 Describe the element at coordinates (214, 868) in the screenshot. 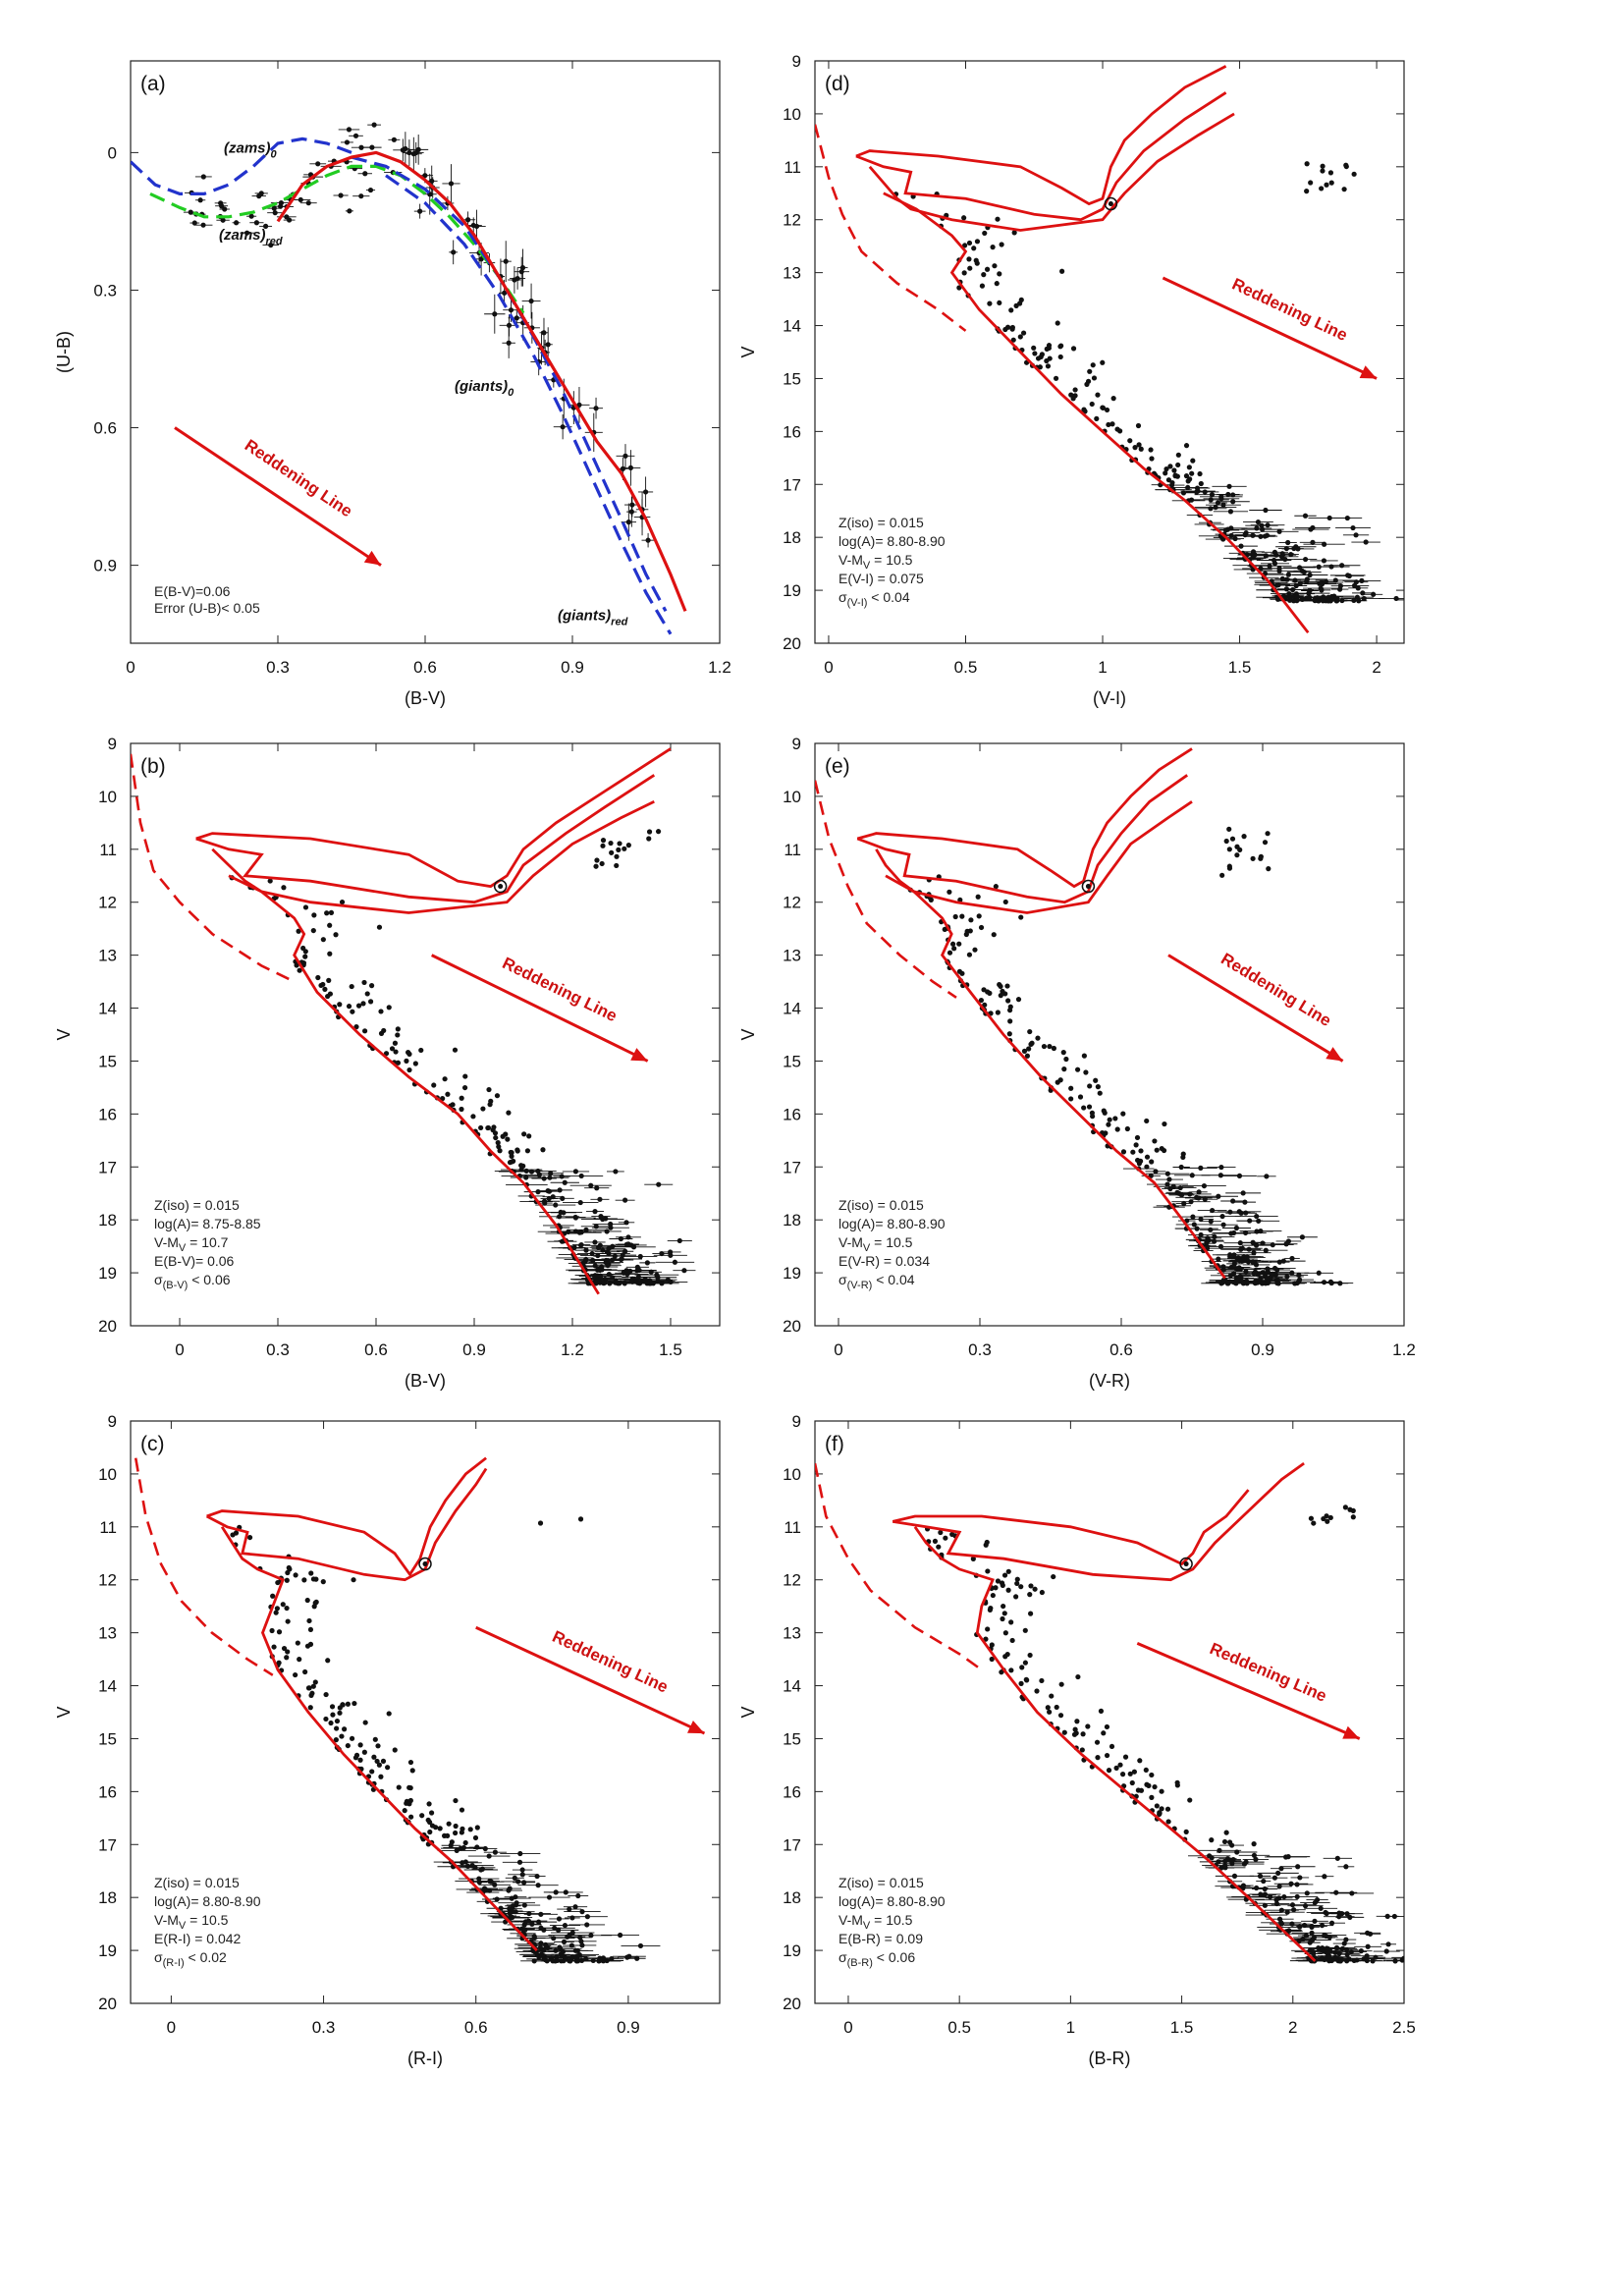

I see `zams-curve` at that location.